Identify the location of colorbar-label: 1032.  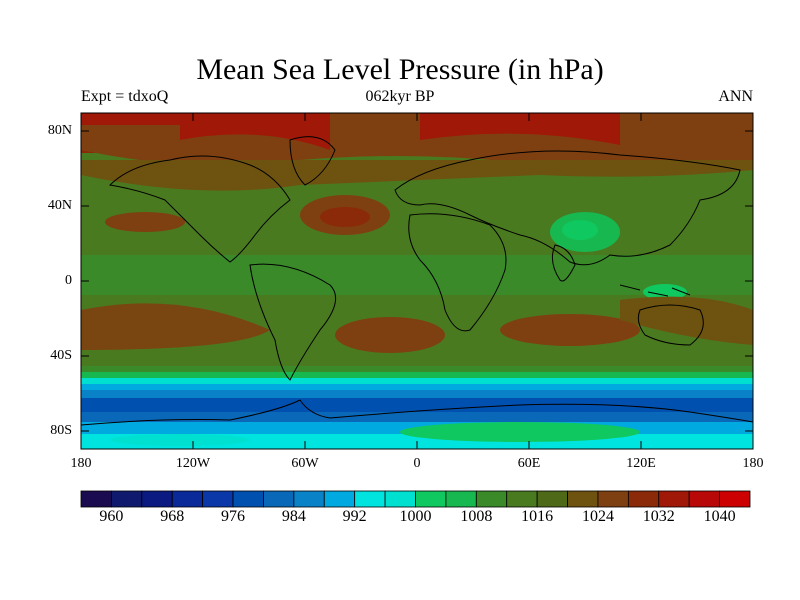
(658, 516).